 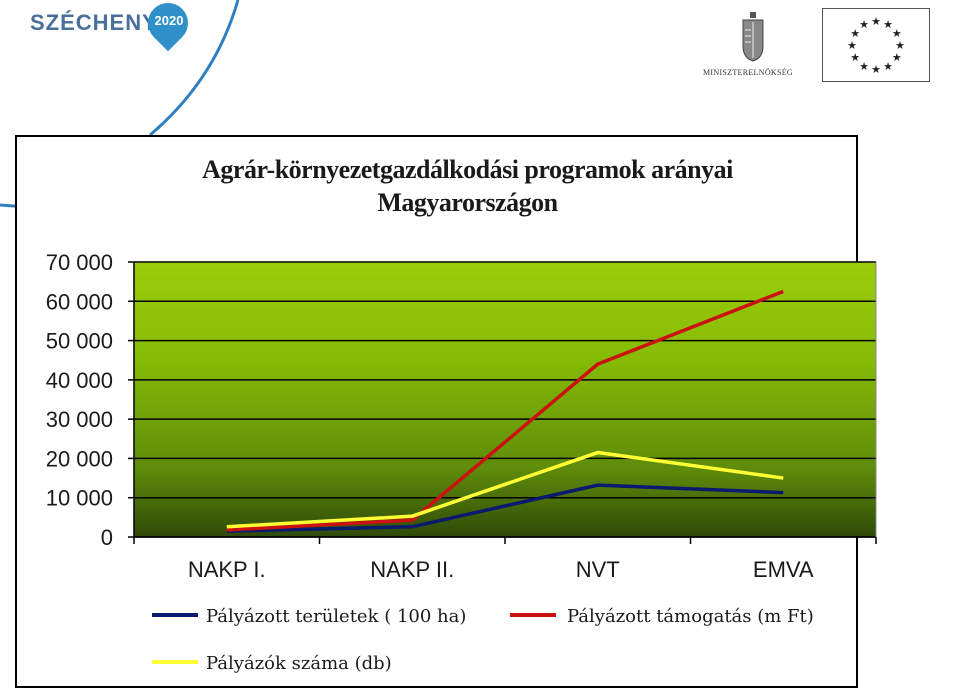 I want to click on eu-flag-icon: ★ ★ ★ ★ ★ ★ ★ ★ ★ ★ ★ ★, so click(x=876, y=45).